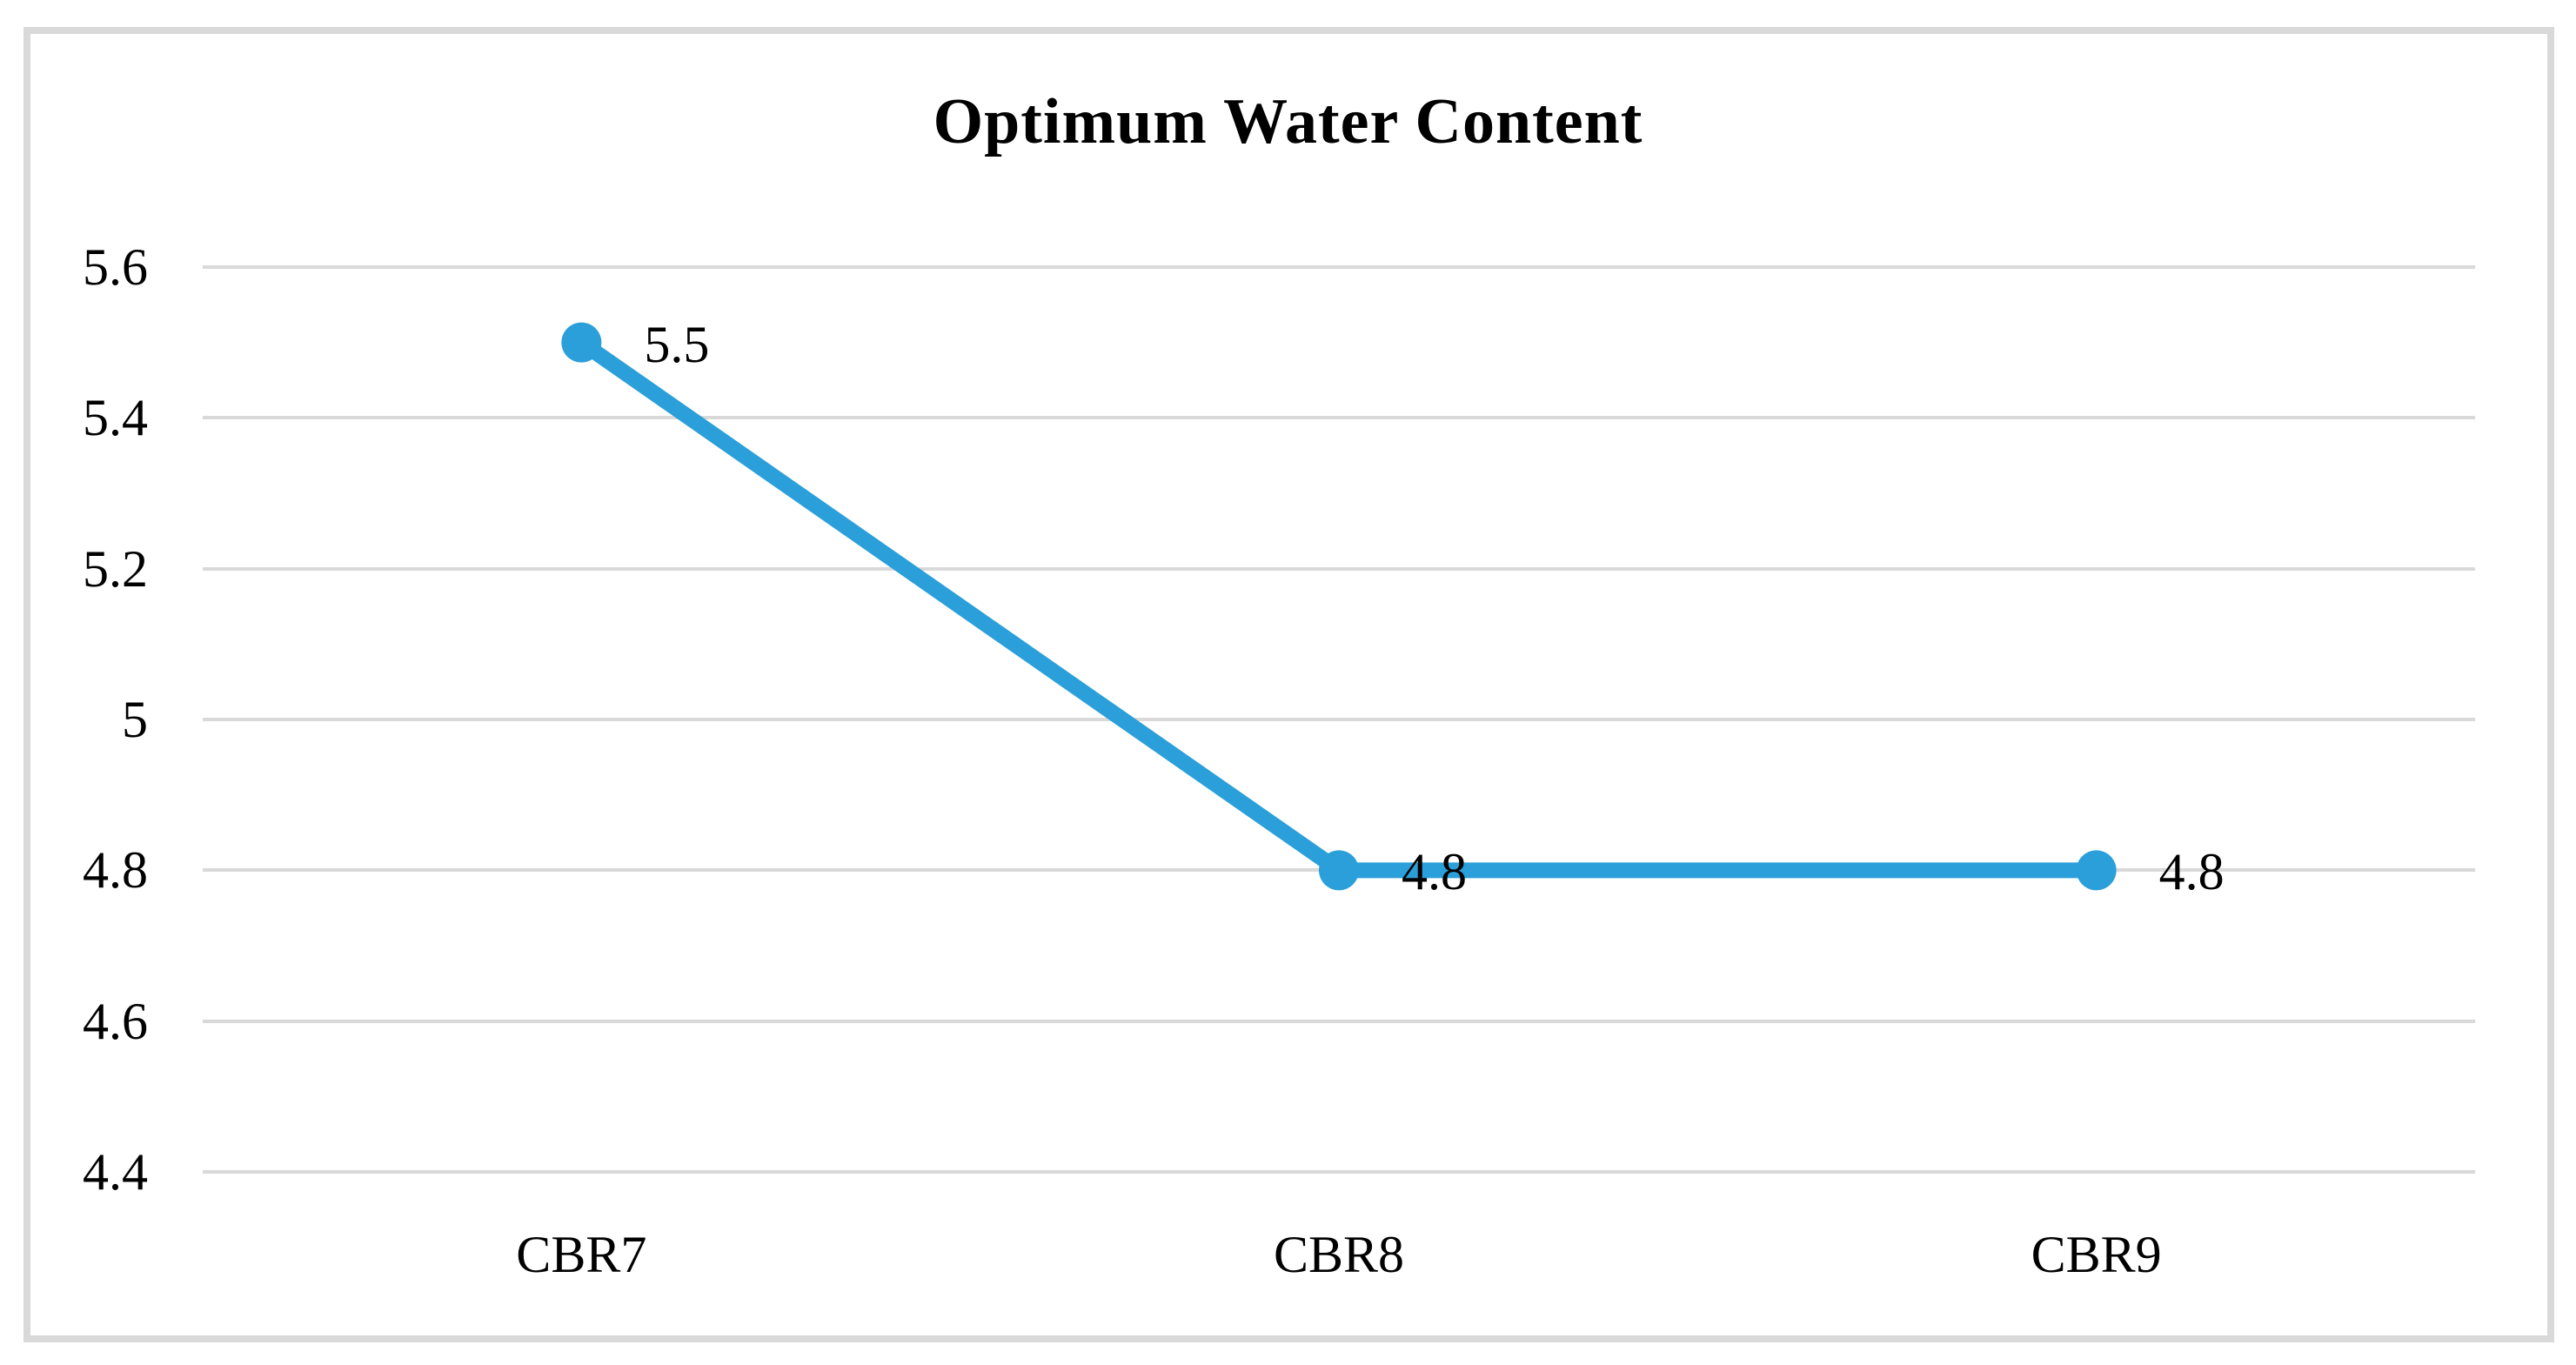 The width and height of the screenshot is (2576, 1365). I want to click on y-axis-tick-label: 5.6, so click(115, 267).